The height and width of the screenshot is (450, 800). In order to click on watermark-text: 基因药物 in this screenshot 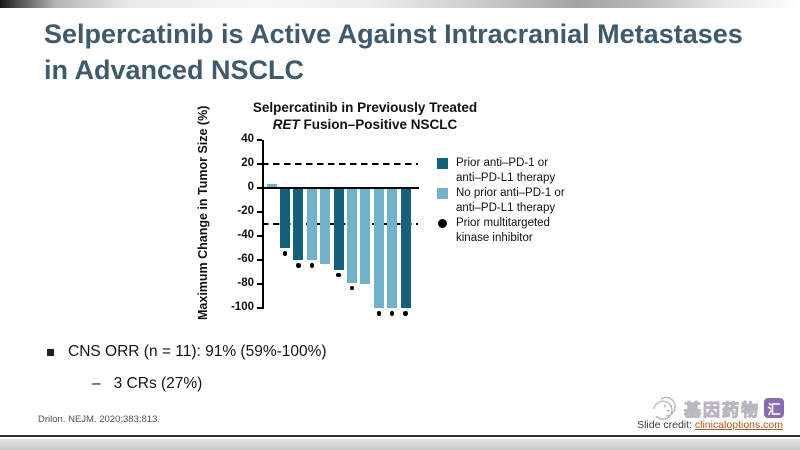, I will do `click(722, 410)`.